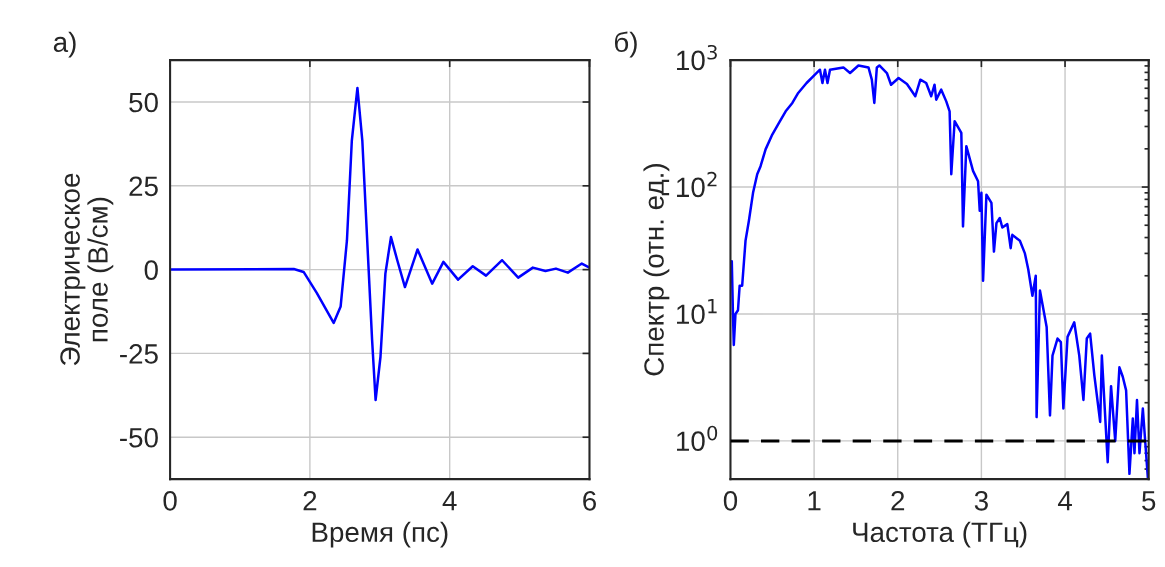  I want to click on x-tick-label: 1, so click(814, 501).